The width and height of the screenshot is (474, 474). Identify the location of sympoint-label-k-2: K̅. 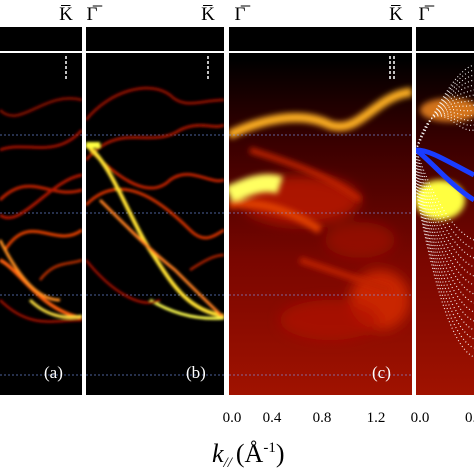
(208, 14).